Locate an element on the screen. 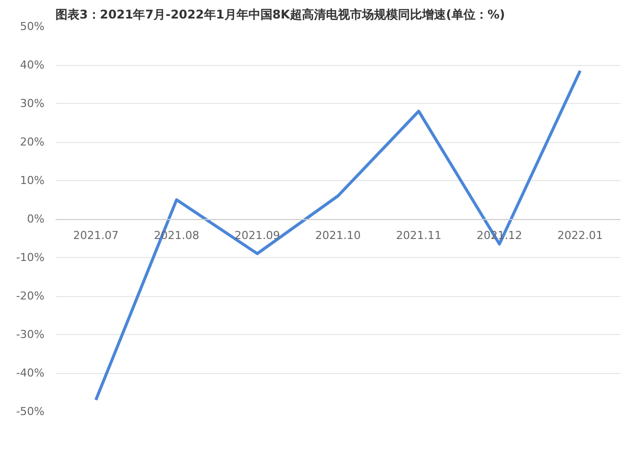 The height and width of the screenshot is (451, 640). y-tick-label: 10% is located at coordinates (32, 180).